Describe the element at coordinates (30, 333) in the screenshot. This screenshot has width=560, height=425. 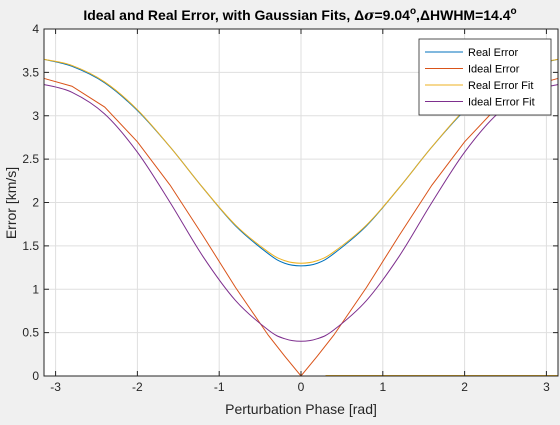
I see `y-tick-label: 0.5` at that location.